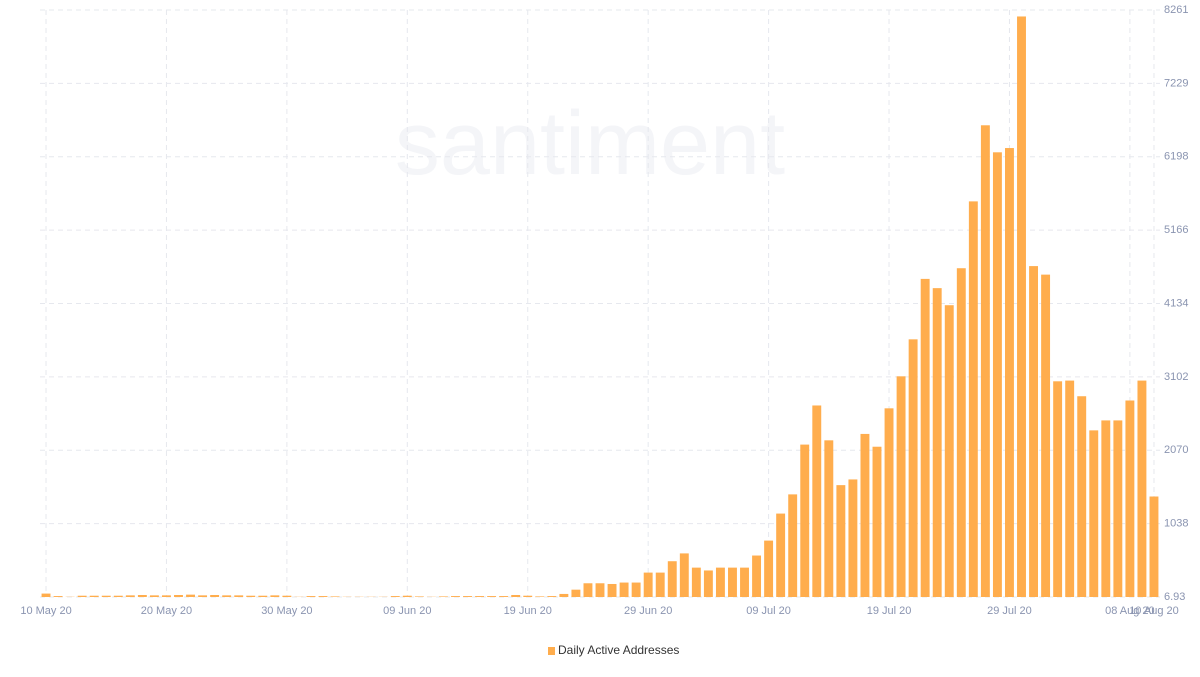 This screenshot has height=677, width=1200. What do you see at coordinates (407, 611) in the screenshot?
I see `x-tick-label: 09 Jun 20` at bounding box center [407, 611].